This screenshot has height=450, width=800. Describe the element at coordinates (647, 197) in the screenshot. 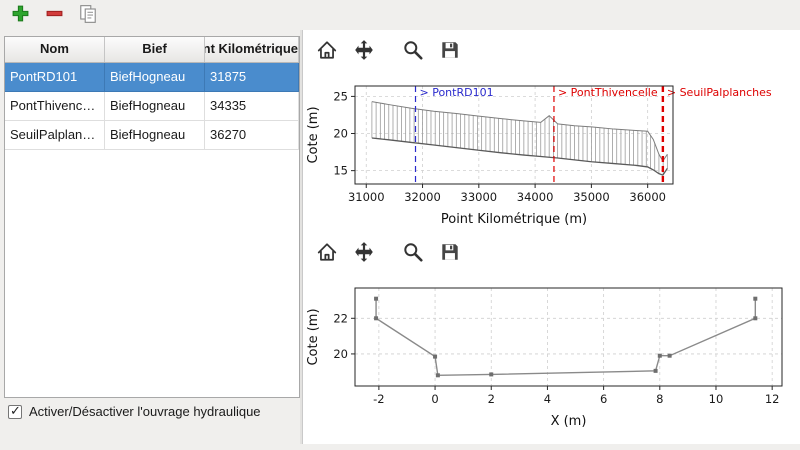

I see `svg-text: 36000` at that location.